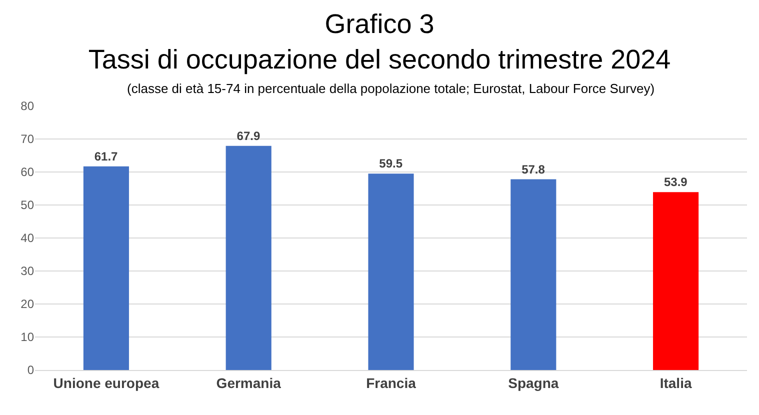 The width and height of the screenshot is (759, 415). I want to click on x-tick-label: Italia, so click(676, 382).